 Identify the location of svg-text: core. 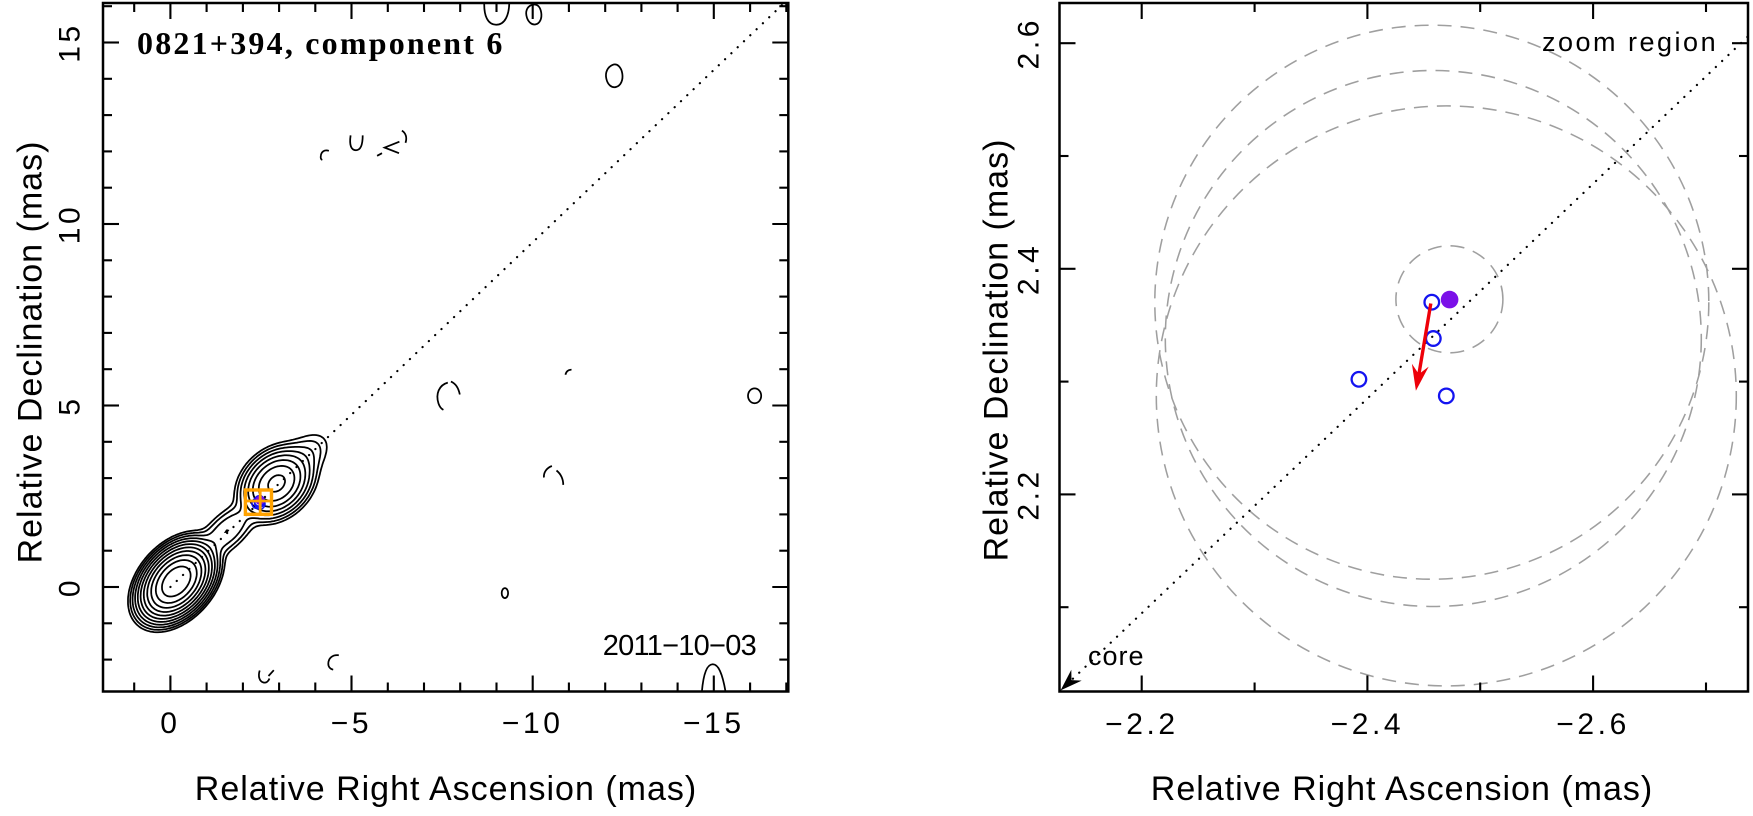
(1116, 656).